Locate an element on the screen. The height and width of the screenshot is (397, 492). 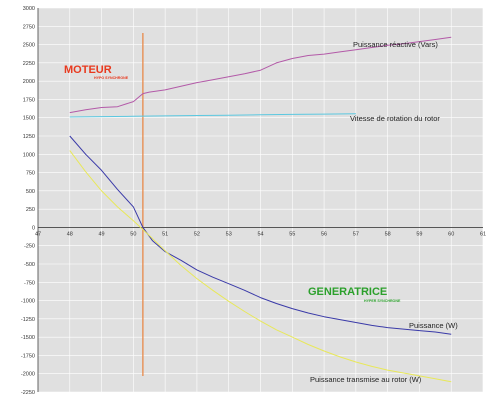
y-tick-label: -1000 is located at coordinates (28, 302).